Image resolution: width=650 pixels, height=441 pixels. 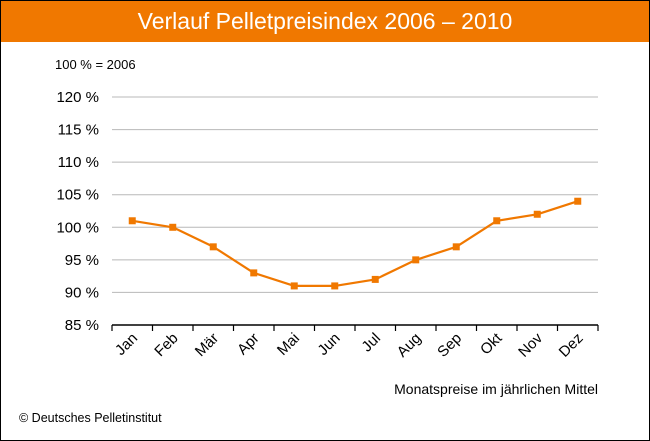 What do you see at coordinates (77, 195) in the screenshot?
I see `y-tick-label: 105 %` at bounding box center [77, 195].